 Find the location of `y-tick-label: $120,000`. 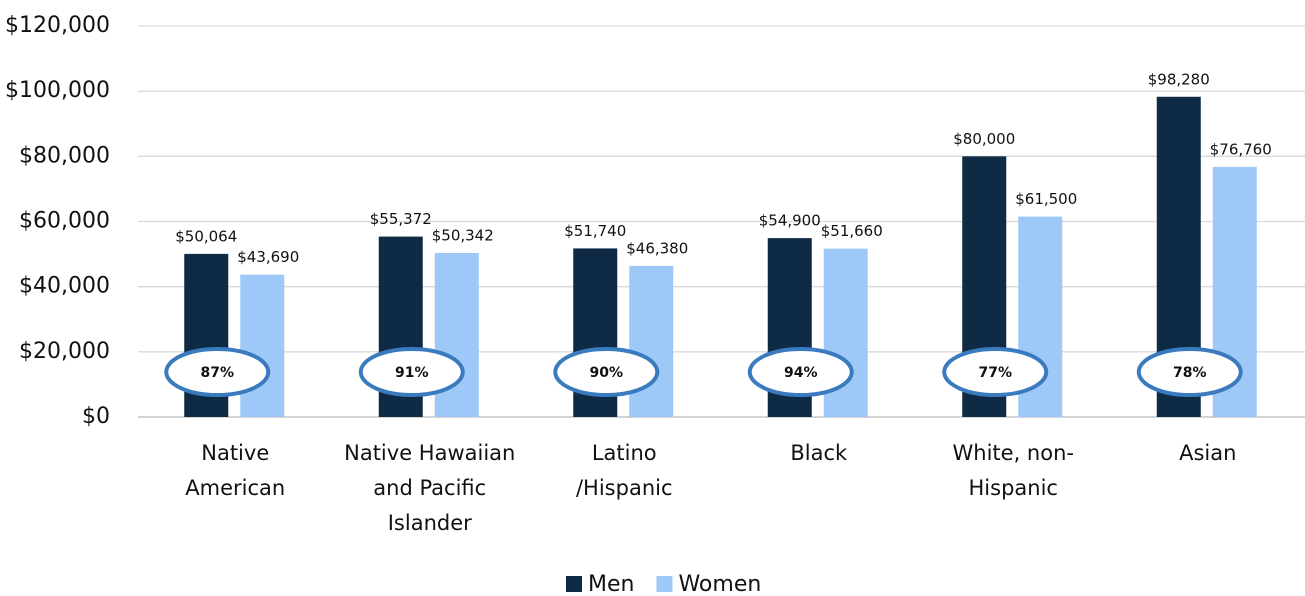

y-tick-label: $120,000 is located at coordinates (57, 25).